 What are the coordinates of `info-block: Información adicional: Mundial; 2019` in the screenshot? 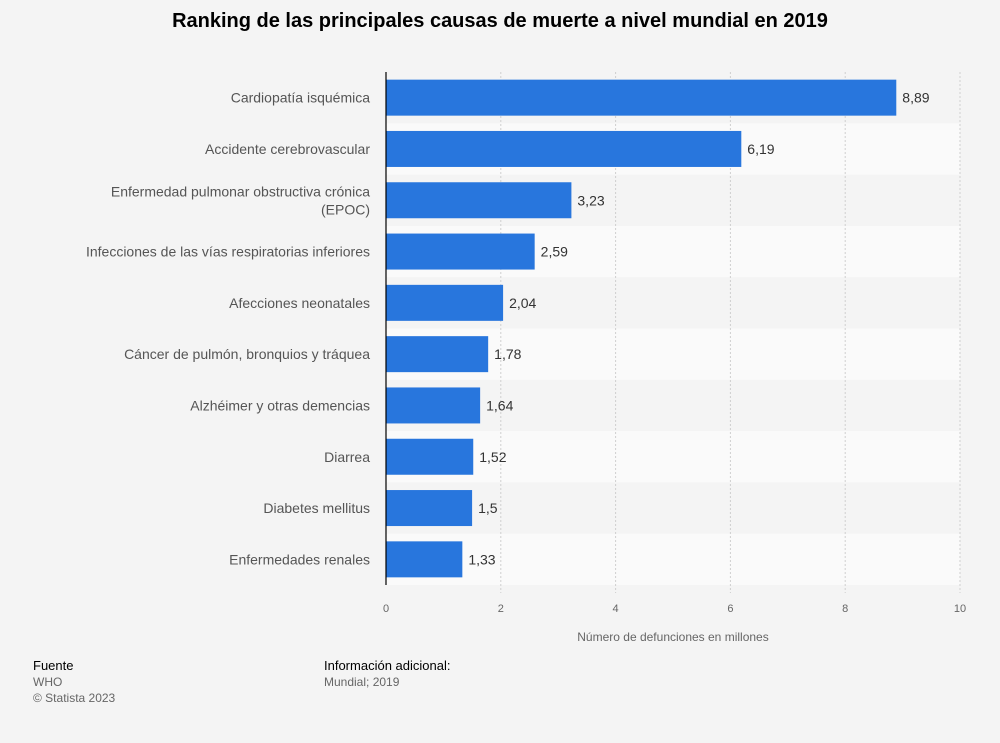 It's located at (387, 674).